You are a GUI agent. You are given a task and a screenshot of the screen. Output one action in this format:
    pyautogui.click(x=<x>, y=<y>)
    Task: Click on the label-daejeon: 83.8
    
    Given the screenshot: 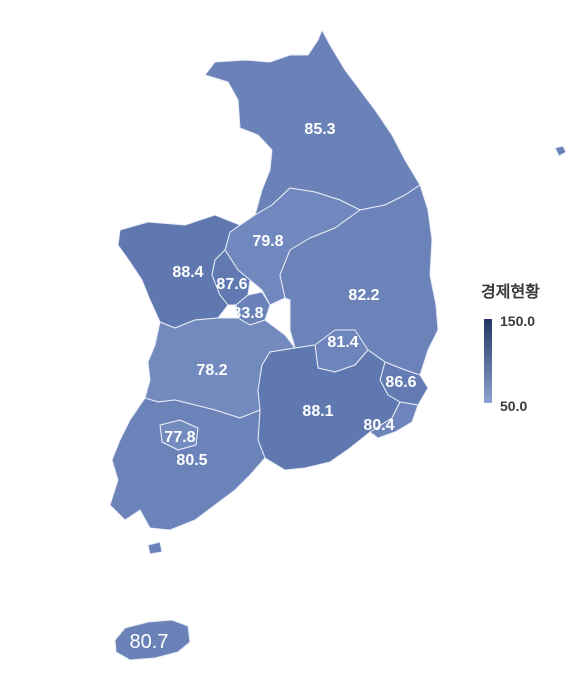 What is the action you would take?
    pyautogui.click(x=247, y=313)
    